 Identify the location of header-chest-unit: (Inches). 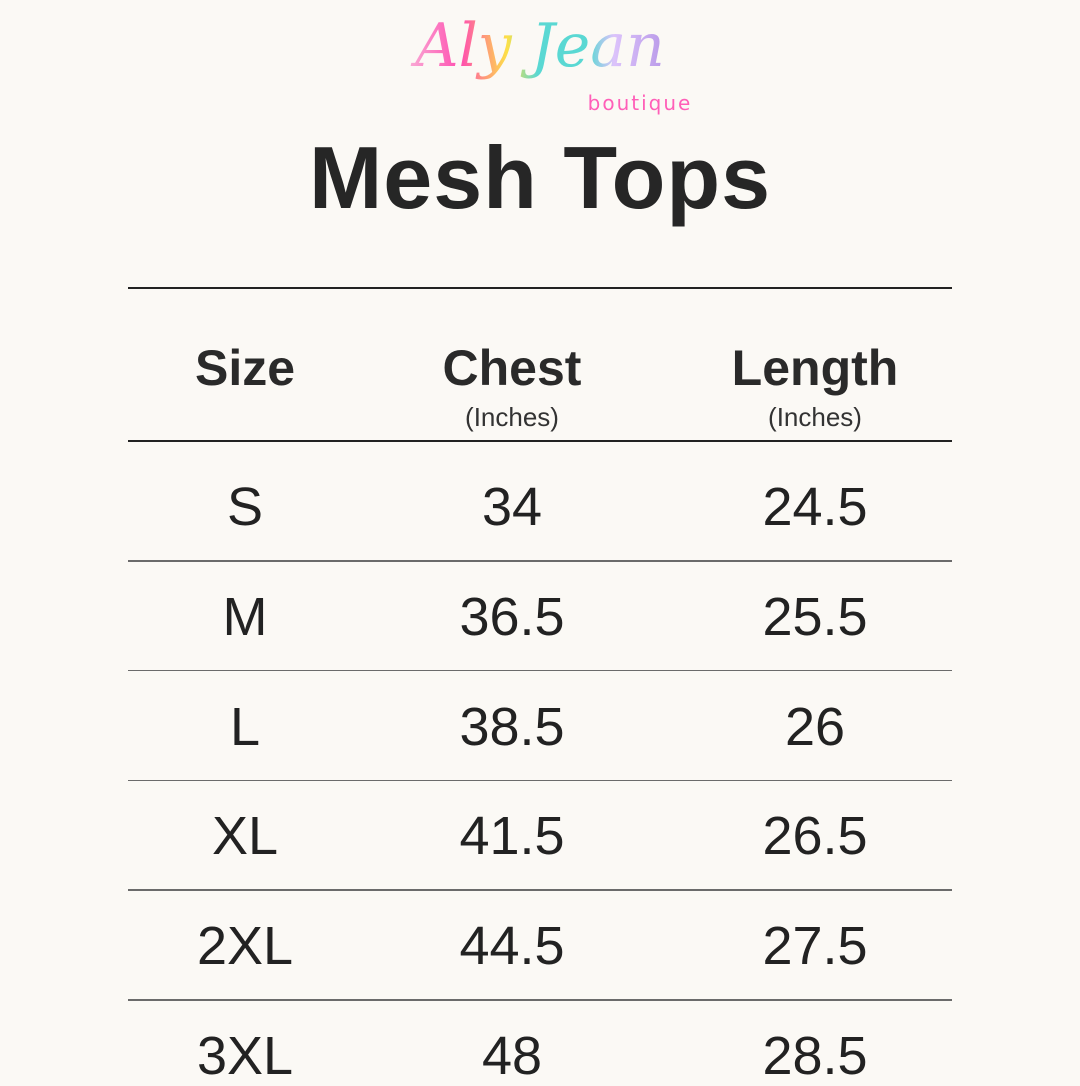
(512, 417).